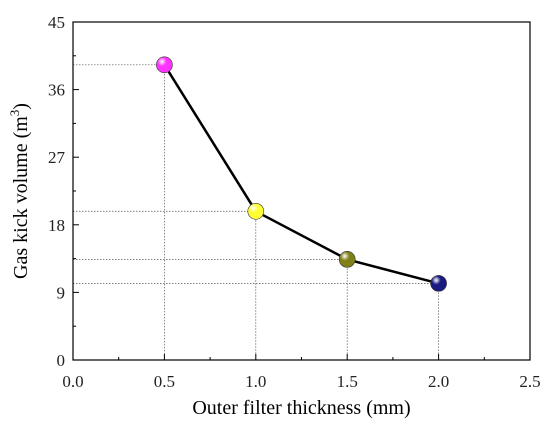  I want to click on x-tick-label: 2.5, so click(529, 381).